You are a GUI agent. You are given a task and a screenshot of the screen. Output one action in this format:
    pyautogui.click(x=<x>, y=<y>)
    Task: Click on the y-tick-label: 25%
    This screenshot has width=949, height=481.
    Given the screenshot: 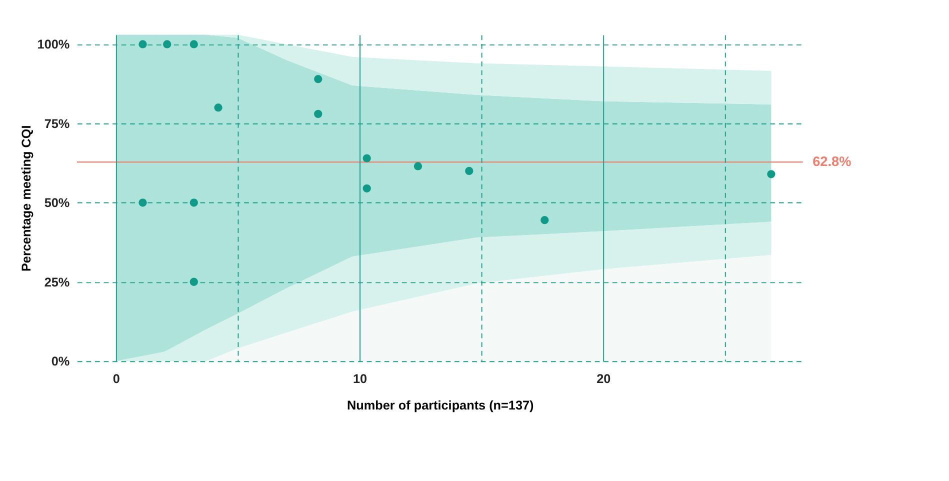 What is the action you would take?
    pyautogui.click(x=57, y=282)
    